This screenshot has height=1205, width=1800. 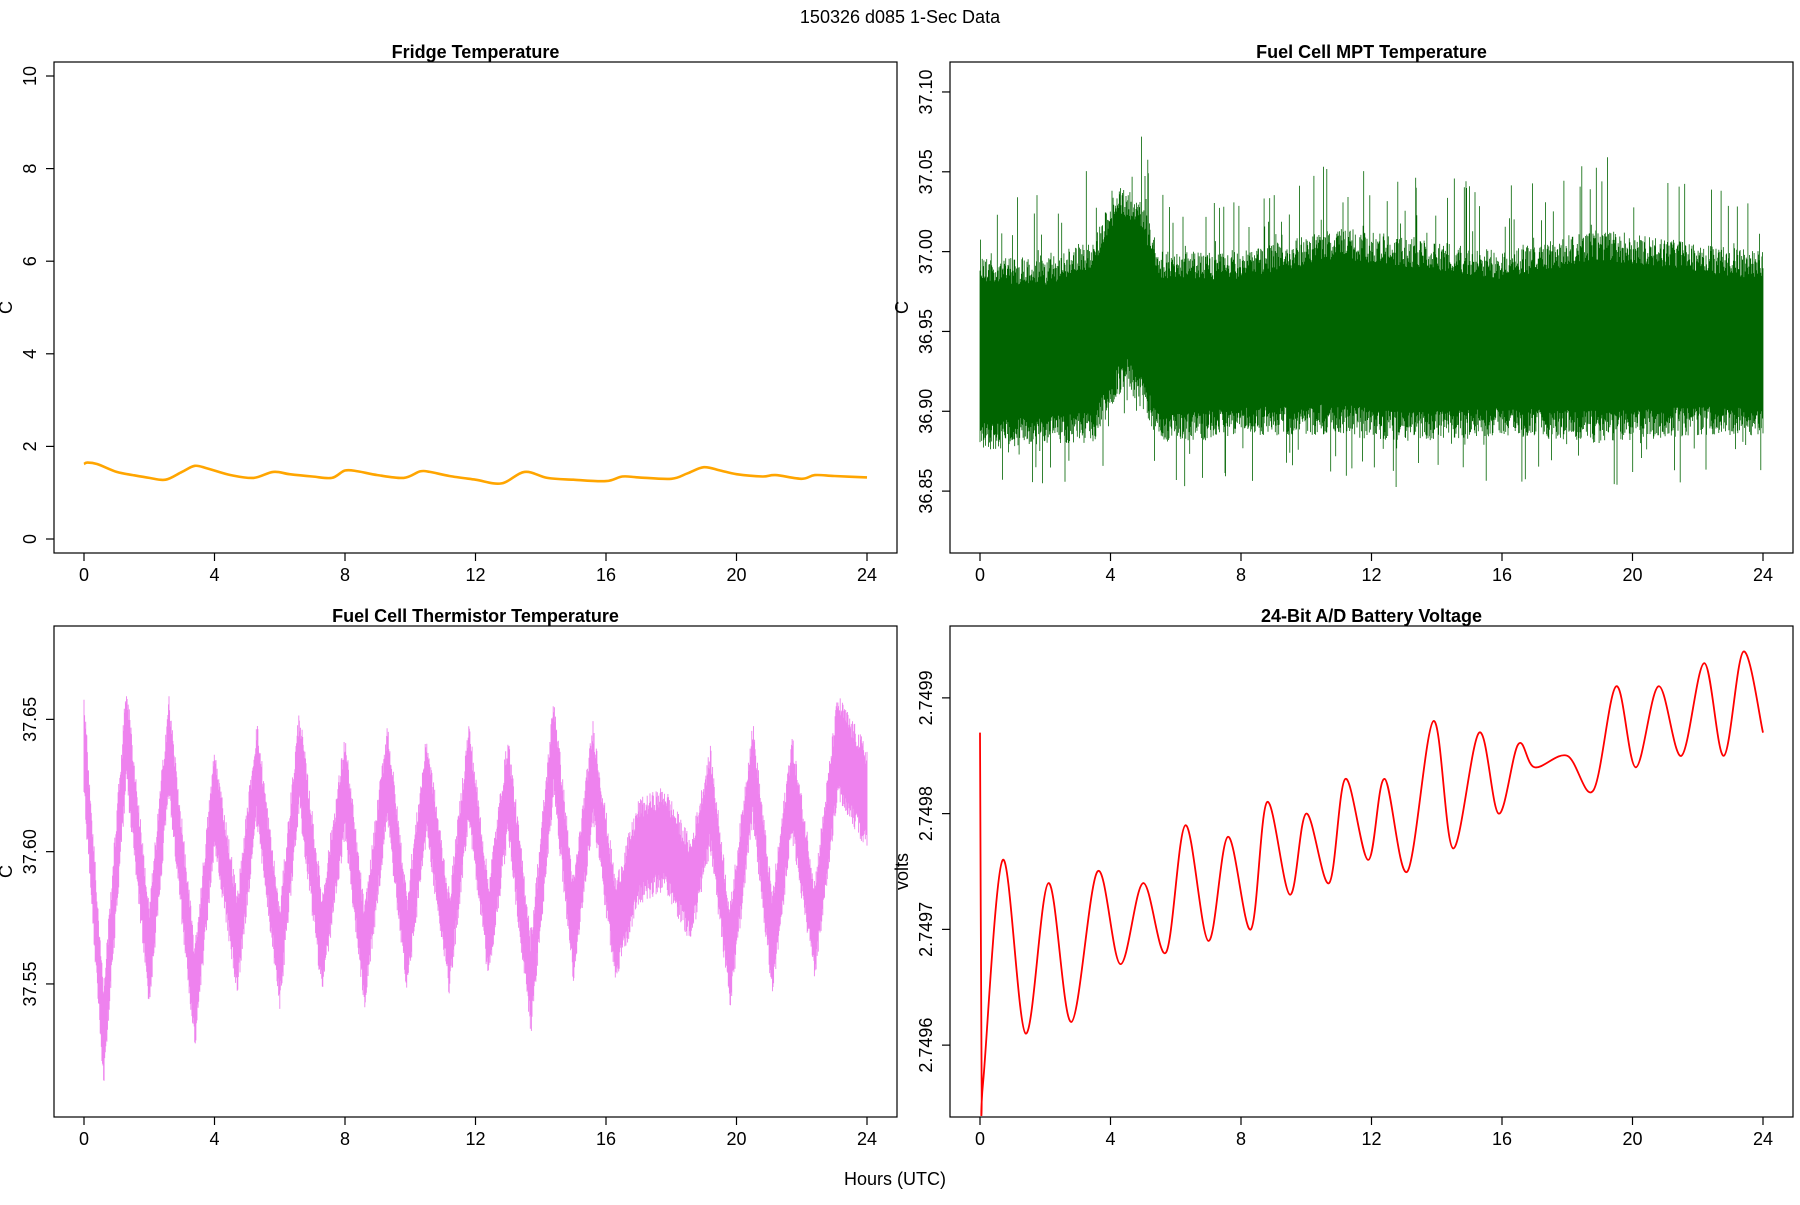 What do you see at coordinates (30, 76) in the screenshot?
I see `y-tick-label: 10` at bounding box center [30, 76].